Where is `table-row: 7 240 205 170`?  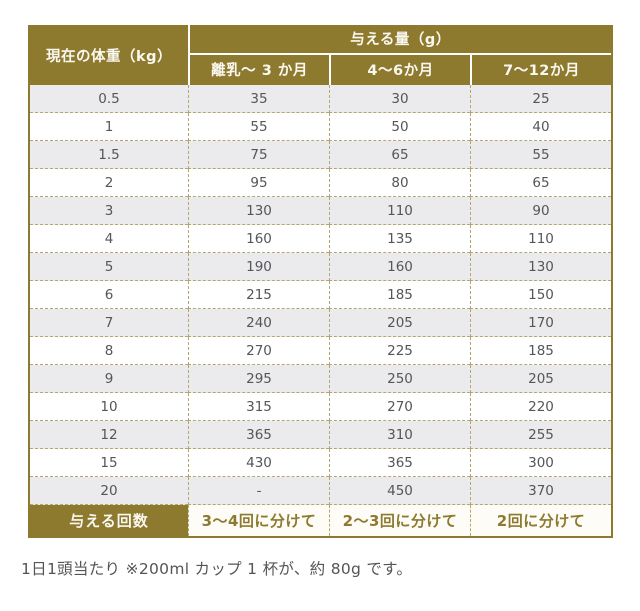 table-row: 7 240 205 170 is located at coordinates (321, 323).